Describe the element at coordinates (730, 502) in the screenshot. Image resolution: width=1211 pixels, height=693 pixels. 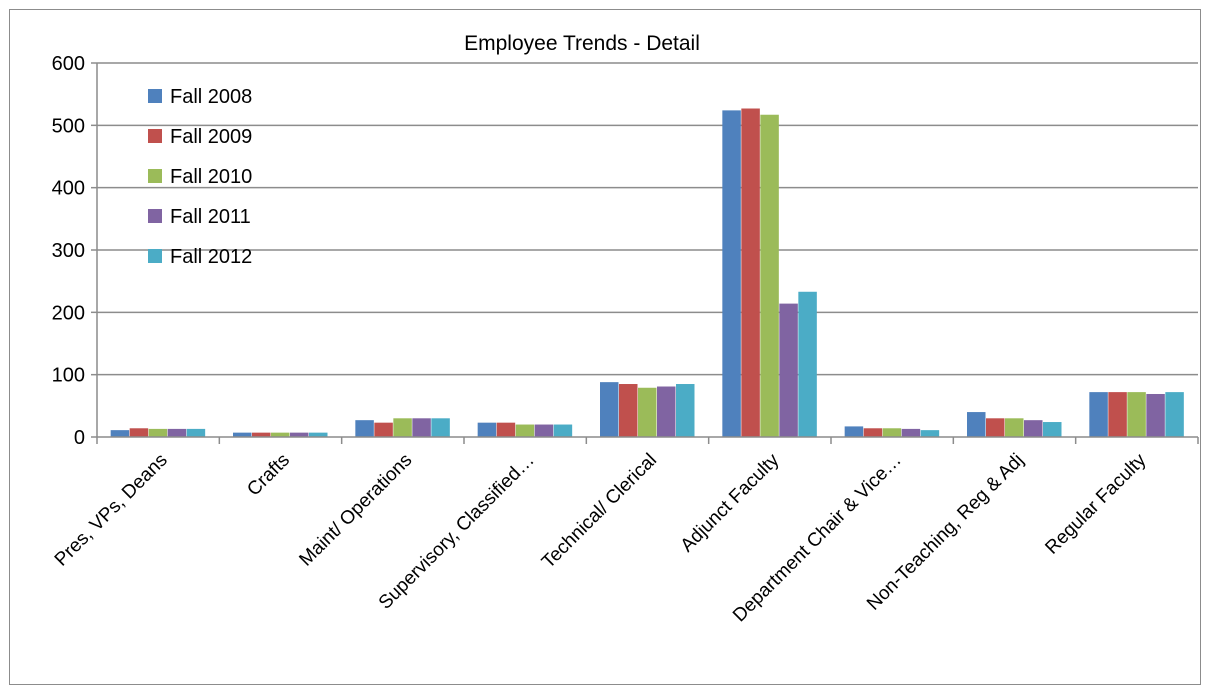
I see `x-category-label: Adjunct Faculty` at that location.